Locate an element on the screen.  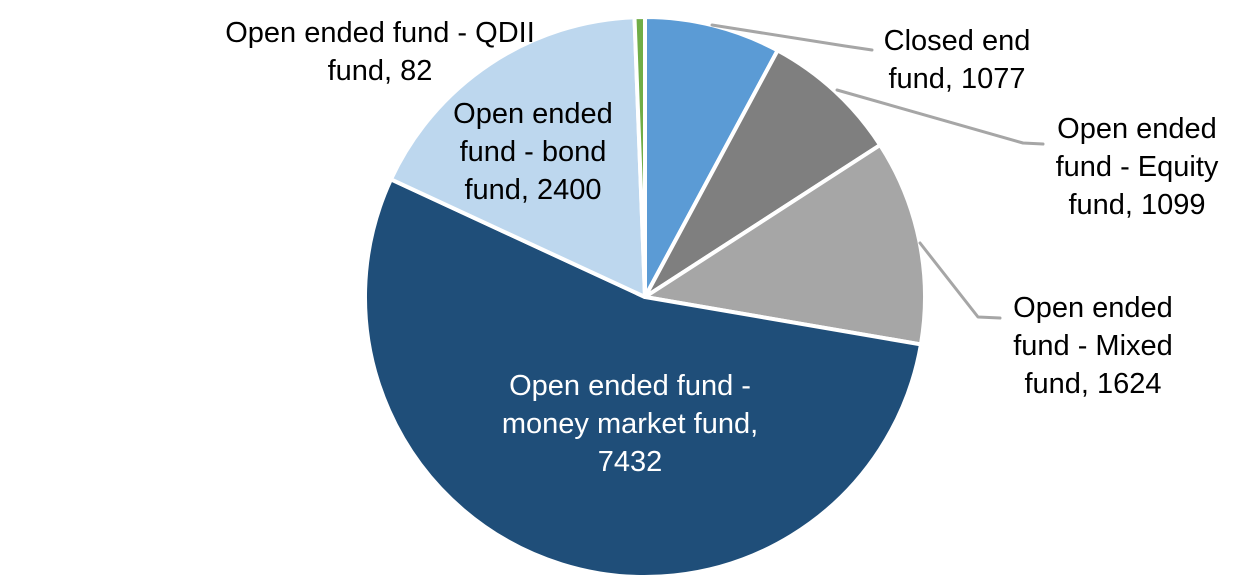
data-label-qdii-fund: Open ended fund - QDII fund, 82 is located at coordinates (380, 52).